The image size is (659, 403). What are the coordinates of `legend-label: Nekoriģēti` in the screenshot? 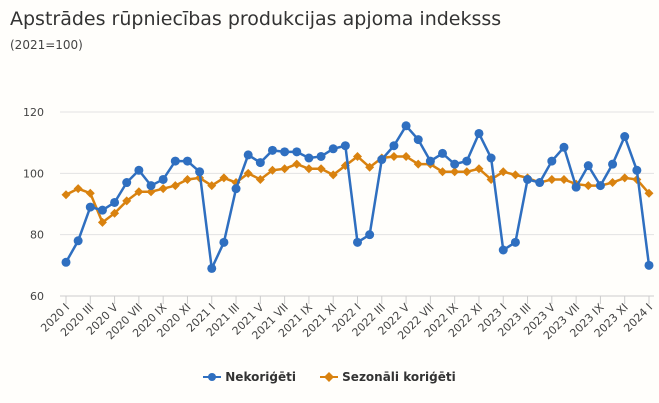 It's located at (260, 377).